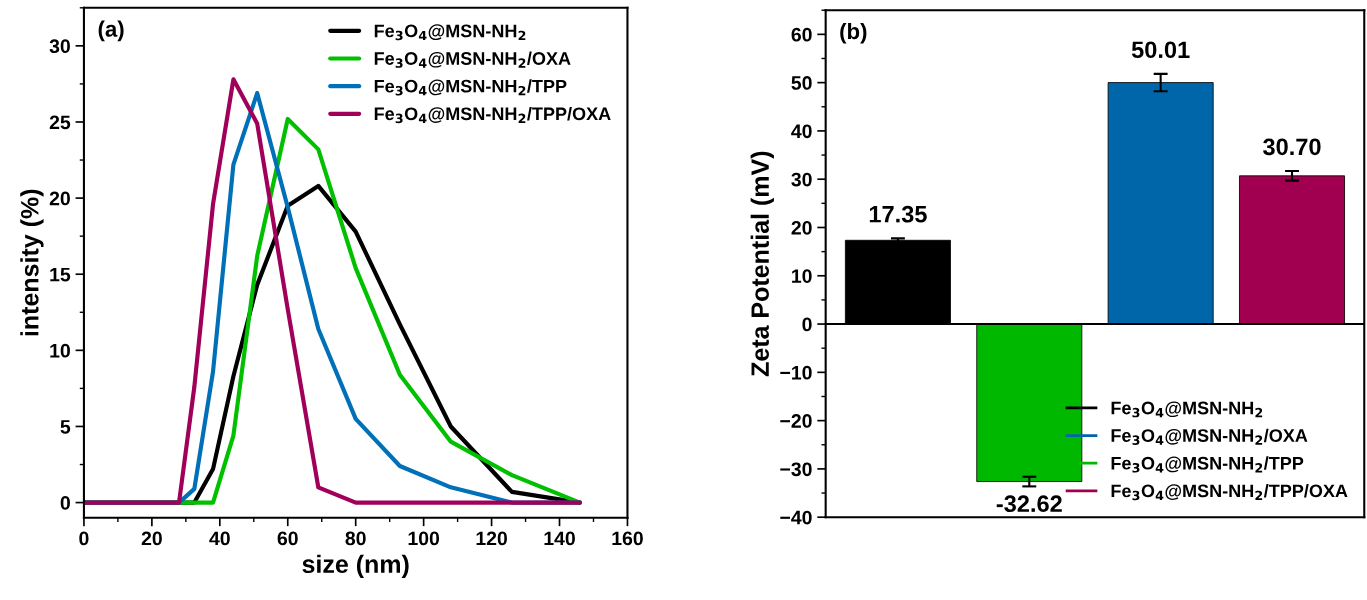 Image resolution: width=1367 pixels, height=600 pixels. What do you see at coordinates (287, 538) in the screenshot?
I see `x-tick-label: 60` at bounding box center [287, 538].